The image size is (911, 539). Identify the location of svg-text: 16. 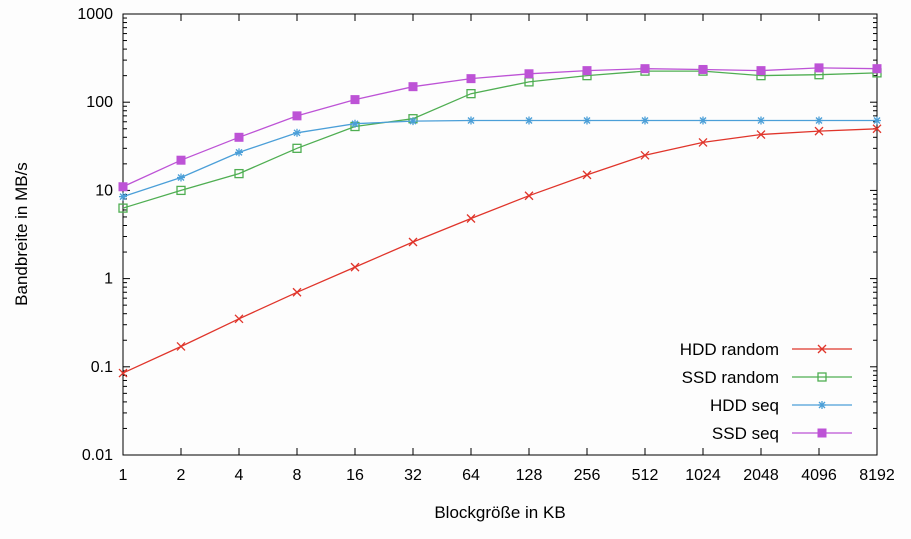
(355, 475).